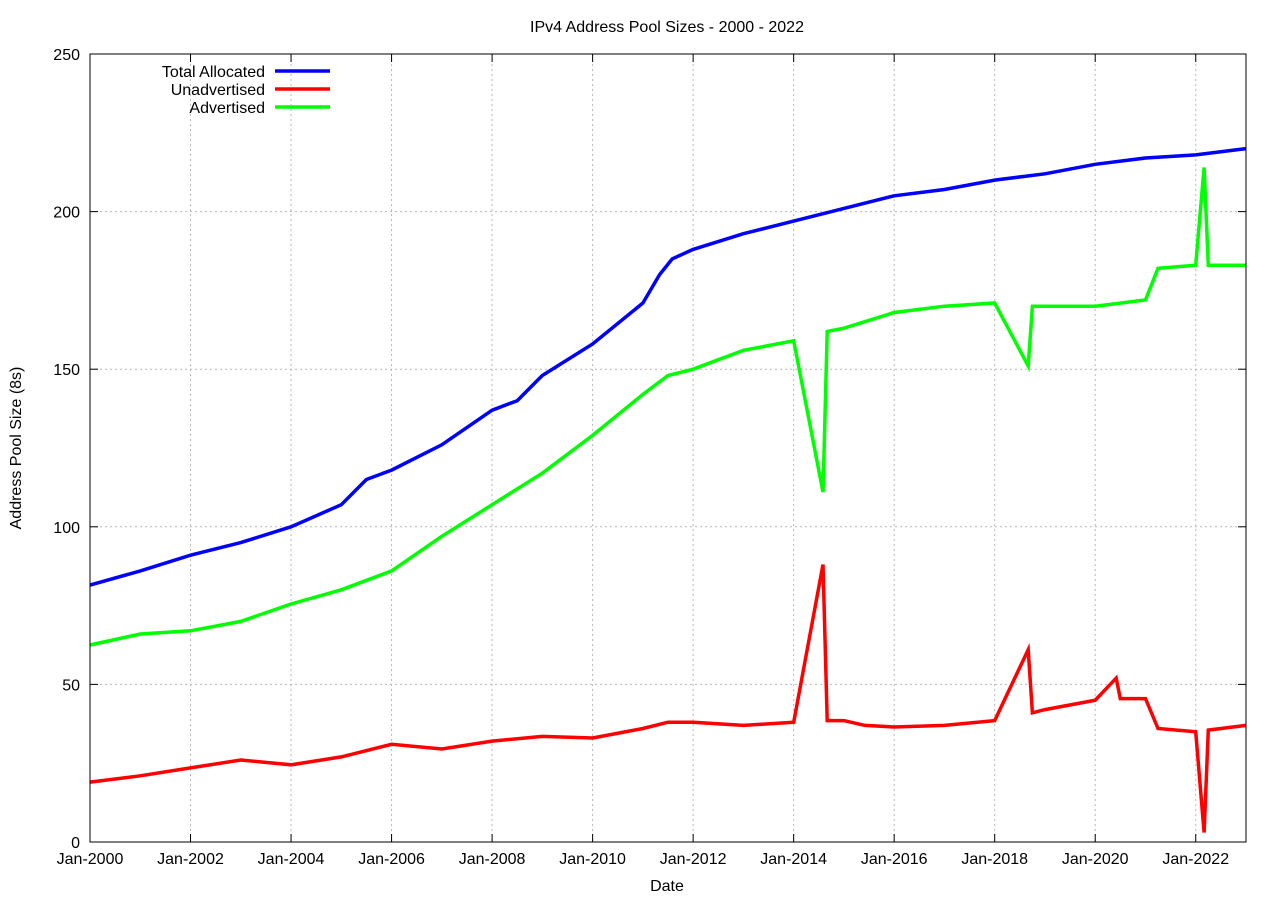 This screenshot has width=1280, height=900. What do you see at coordinates (793, 859) in the screenshot?
I see `x-tick-label: Jan-2014` at bounding box center [793, 859].